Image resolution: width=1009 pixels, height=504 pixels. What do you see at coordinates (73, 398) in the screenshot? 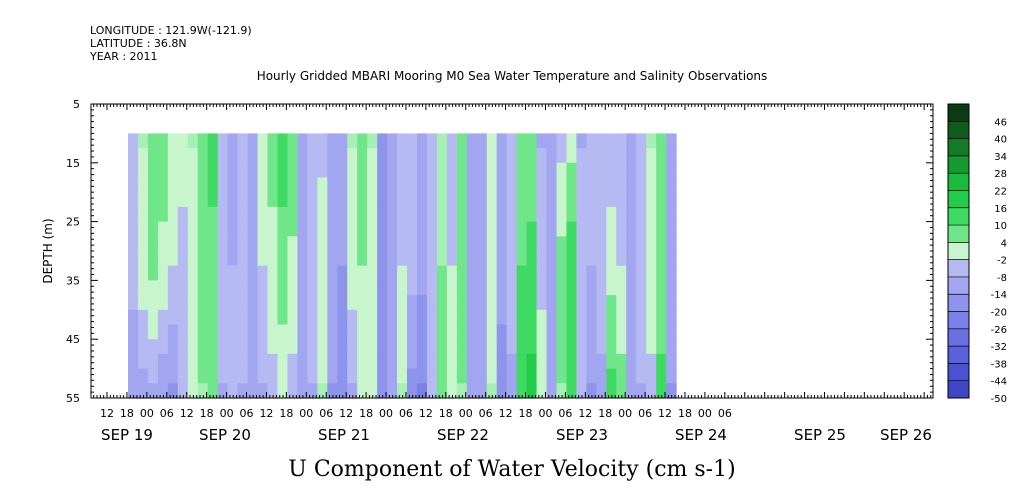
I see `y-tick-label: 55` at bounding box center [73, 398].